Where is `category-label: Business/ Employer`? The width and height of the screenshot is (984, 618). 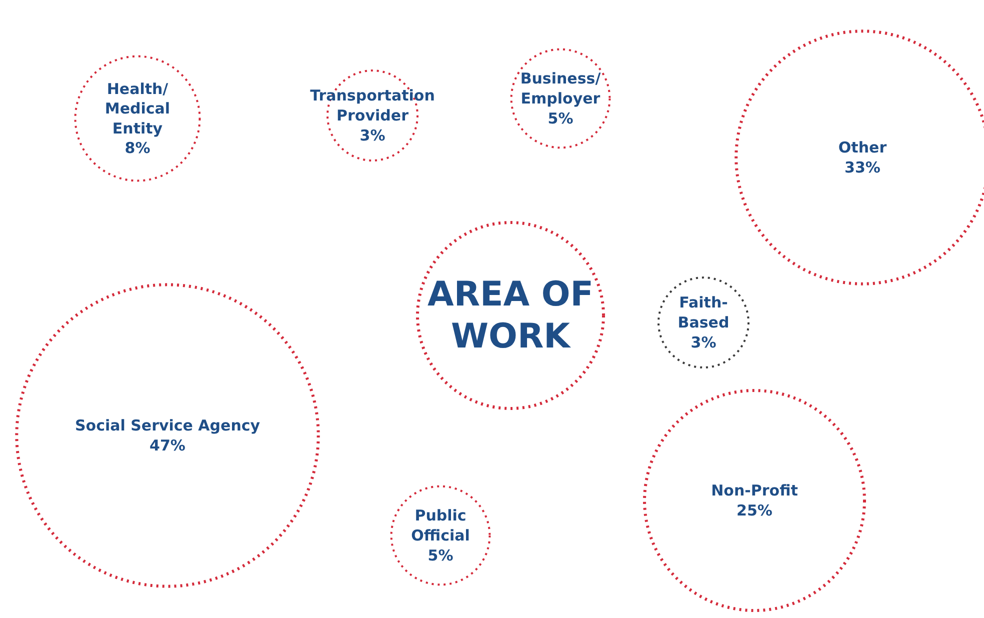 category-label: Business/ Employer is located at coordinates (561, 89).